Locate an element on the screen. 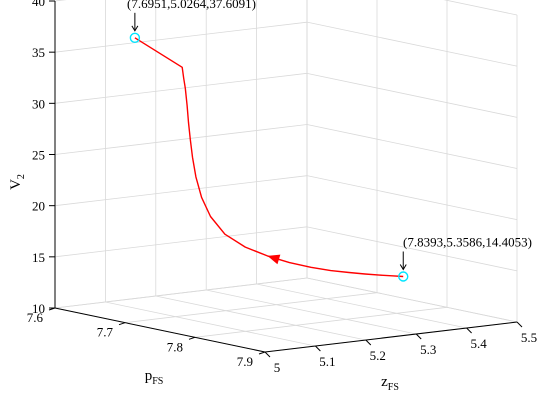  point-annotation: (7.8393,5.3586,14.4053) is located at coordinates (467, 242).